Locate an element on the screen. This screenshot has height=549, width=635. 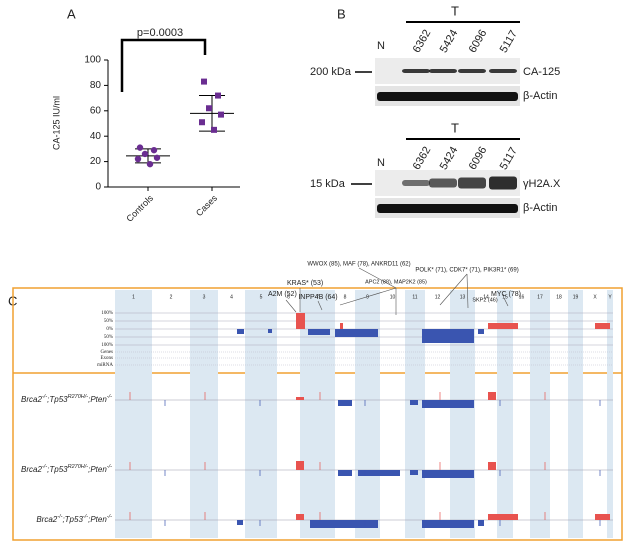
chromosome-label: 11 is located at coordinates (414, 297).